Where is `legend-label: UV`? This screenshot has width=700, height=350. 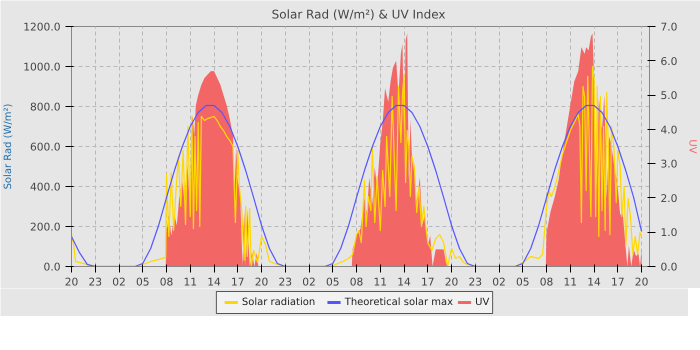 legend-label: UV is located at coordinates (482, 302).